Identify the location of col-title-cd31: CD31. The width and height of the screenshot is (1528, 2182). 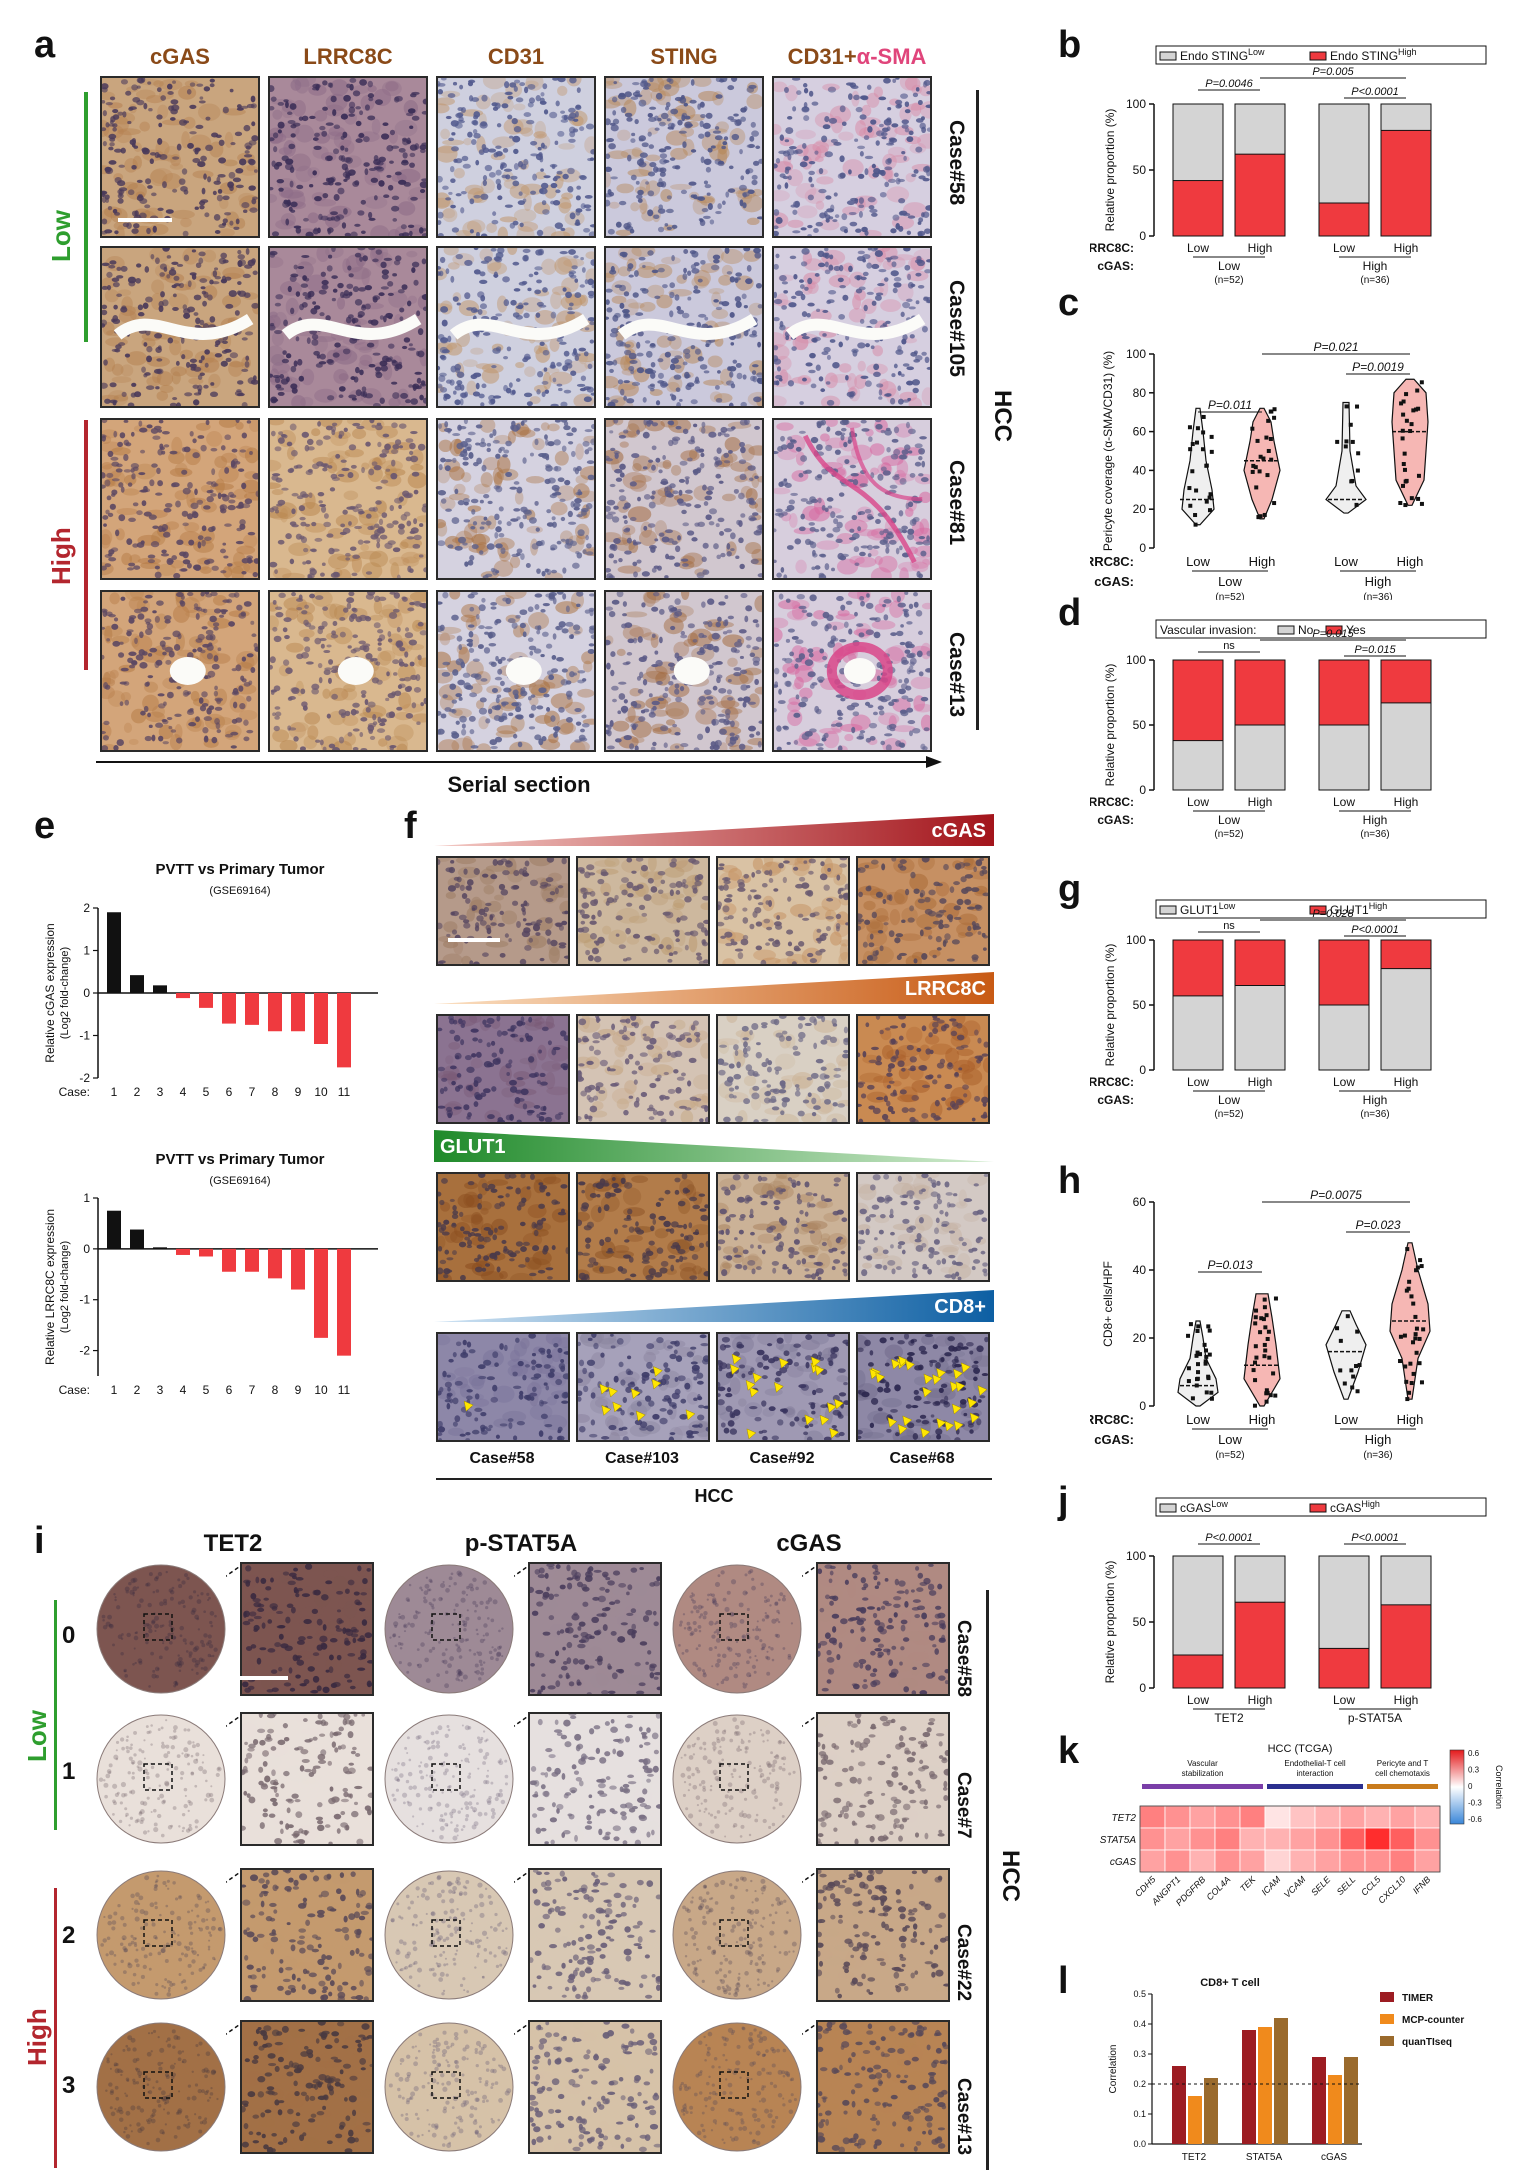
(516, 56).